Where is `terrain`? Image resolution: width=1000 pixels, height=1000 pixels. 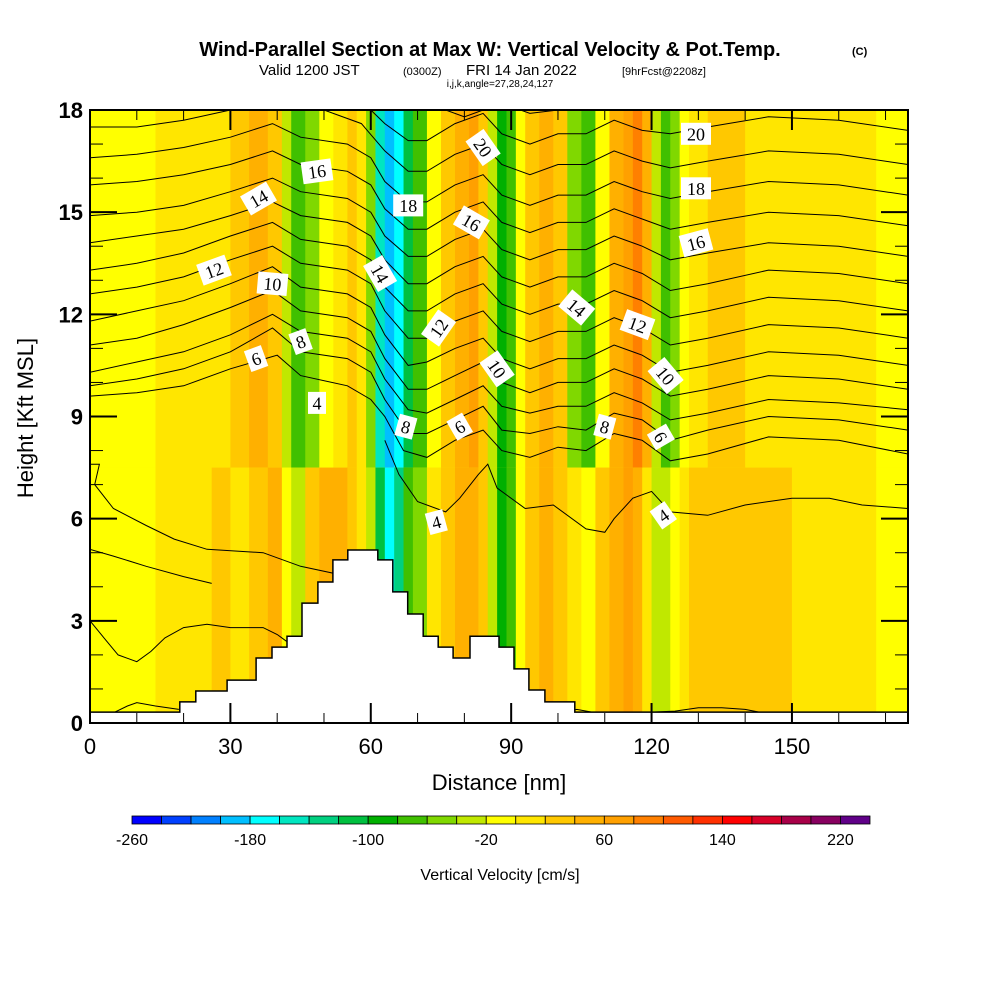 terrain is located at coordinates (499, 636).